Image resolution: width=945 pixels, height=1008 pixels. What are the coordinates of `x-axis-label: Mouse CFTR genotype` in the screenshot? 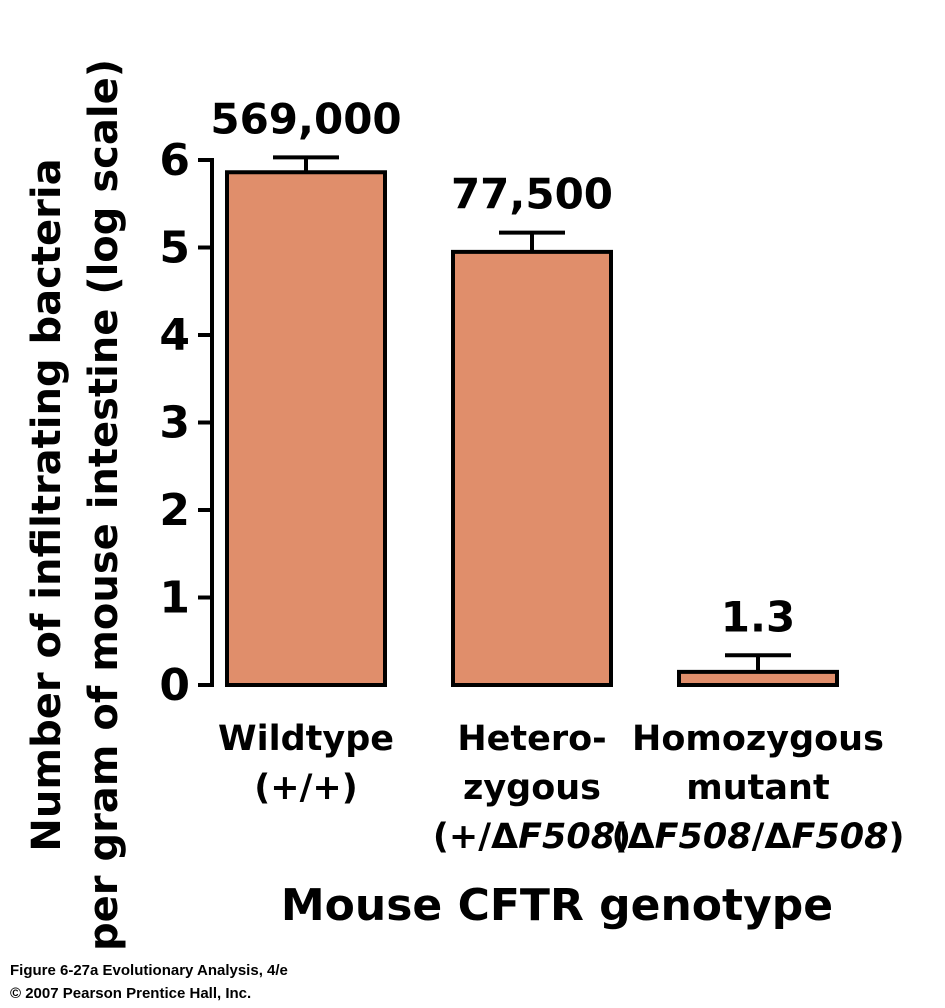 It's located at (557, 905).